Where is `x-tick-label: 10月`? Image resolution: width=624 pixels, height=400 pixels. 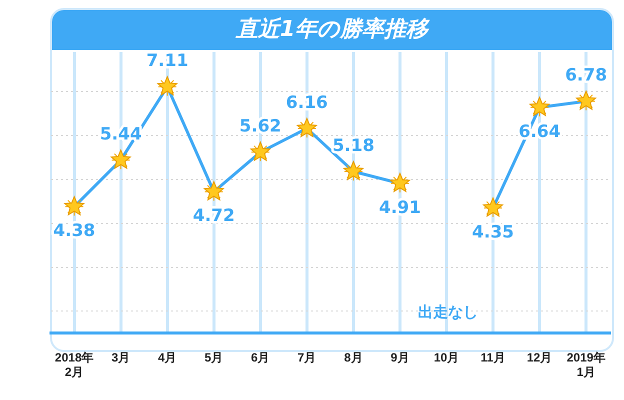
x-tick-label: 10月 is located at coordinates (447, 357).